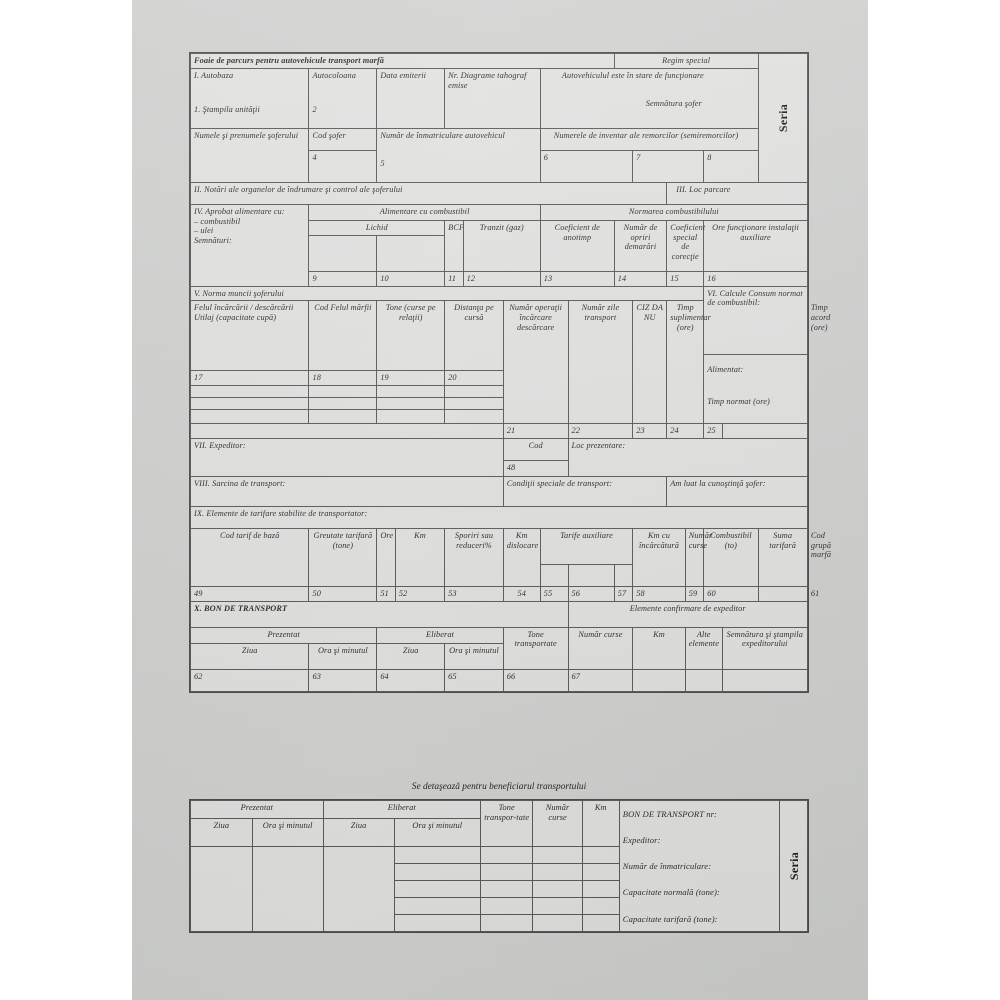  Describe the element at coordinates (755, 278) in the screenshot. I see `field-16-cell: 16` at that location.